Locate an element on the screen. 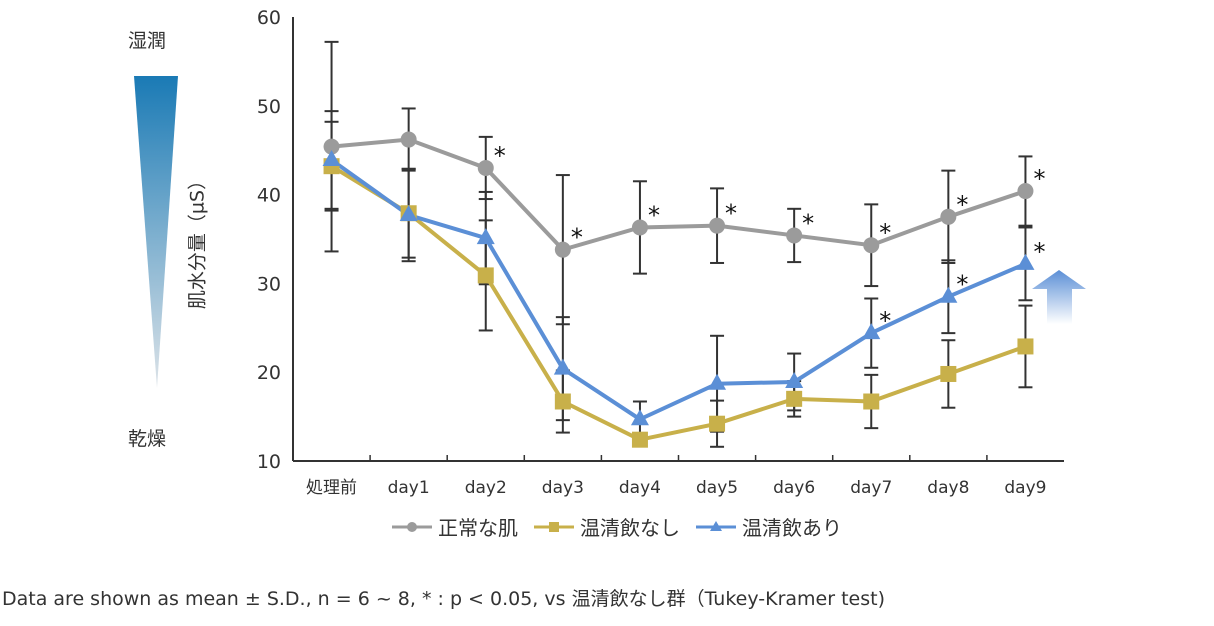  x-tick-label: day3 is located at coordinates (563, 488).